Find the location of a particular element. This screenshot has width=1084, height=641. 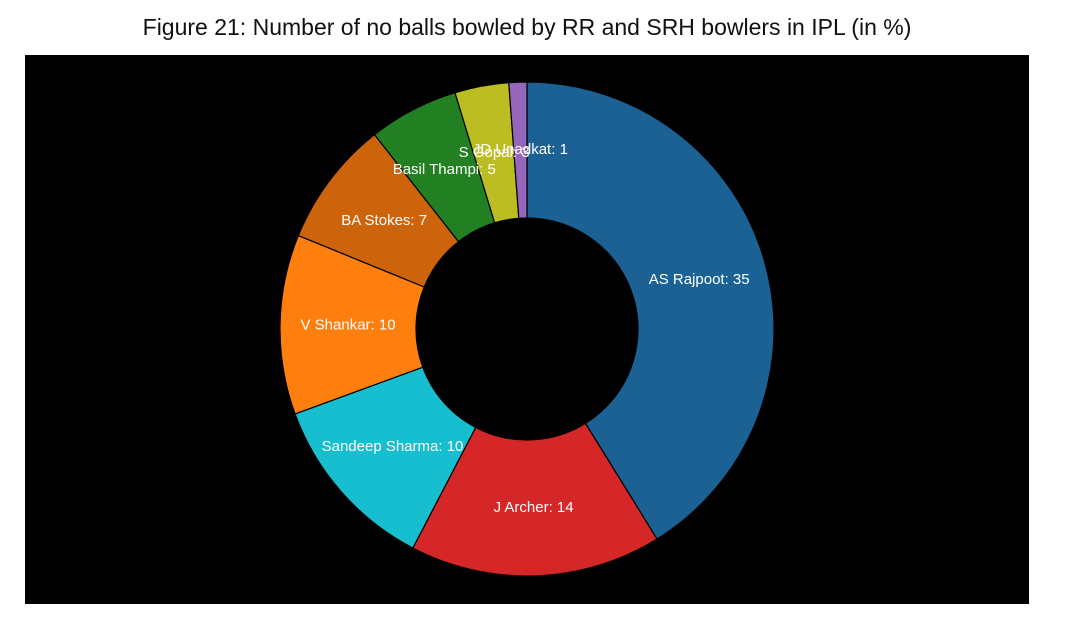

slice-j-archer is located at coordinates (535, 499).